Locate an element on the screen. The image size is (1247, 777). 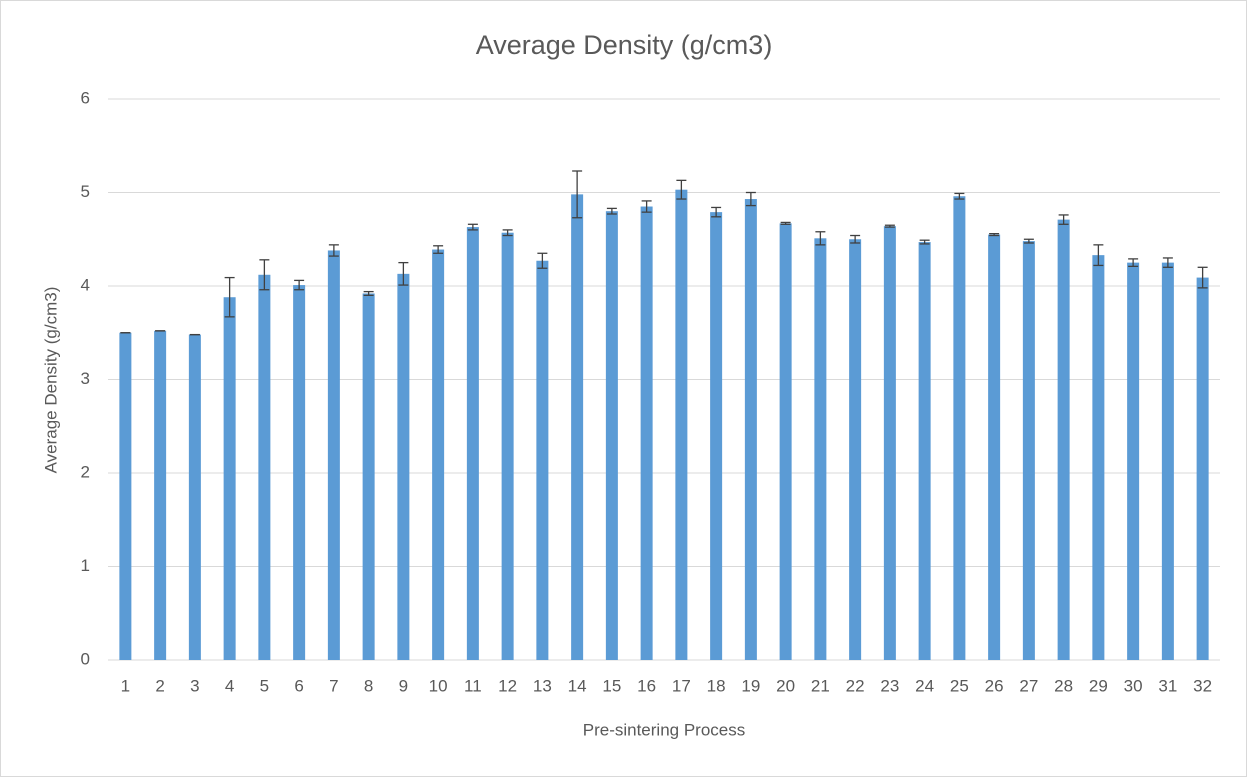
x-tick-label: 27 is located at coordinates (1028, 685).